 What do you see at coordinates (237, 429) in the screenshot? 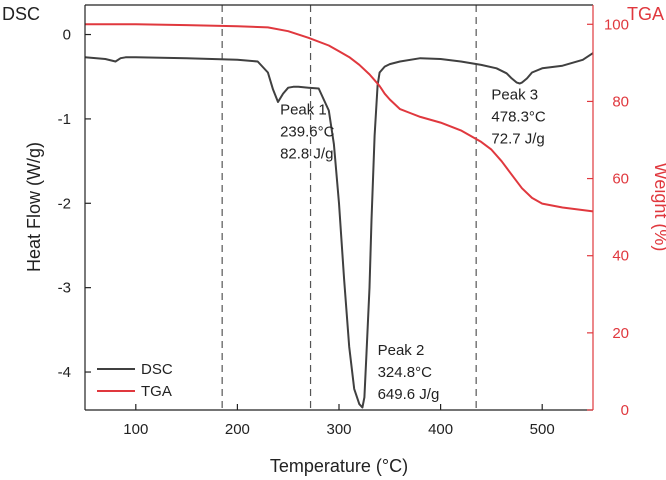
I see `x-tick-label: 200` at bounding box center [237, 429].